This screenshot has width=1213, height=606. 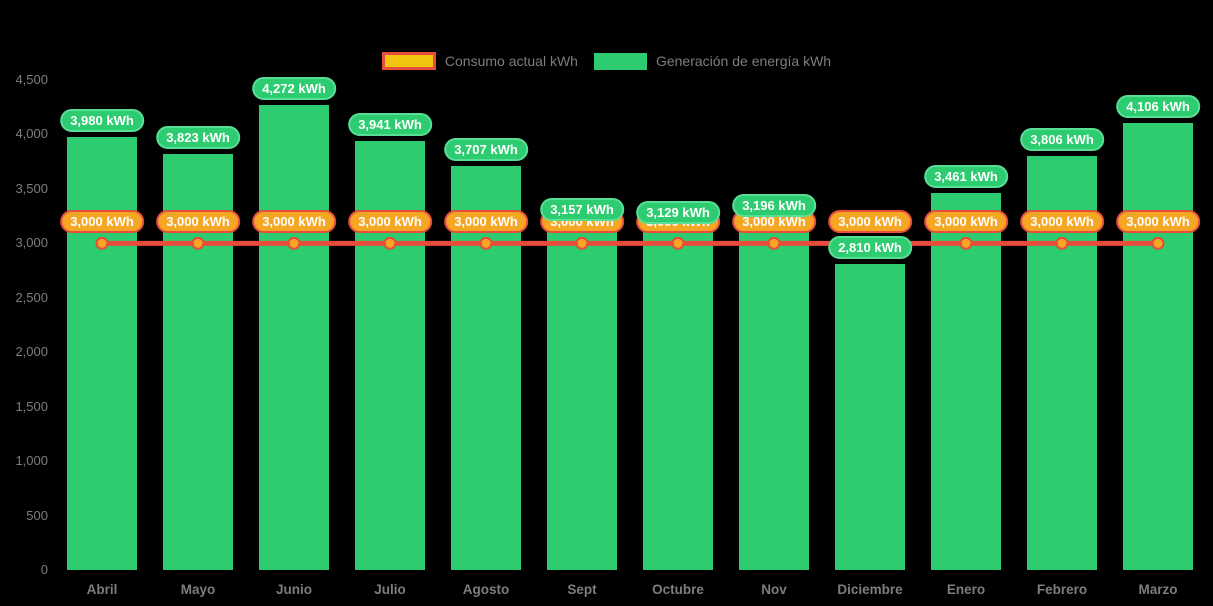 I want to click on x-axis-label: Enero, so click(x=966, y=589).